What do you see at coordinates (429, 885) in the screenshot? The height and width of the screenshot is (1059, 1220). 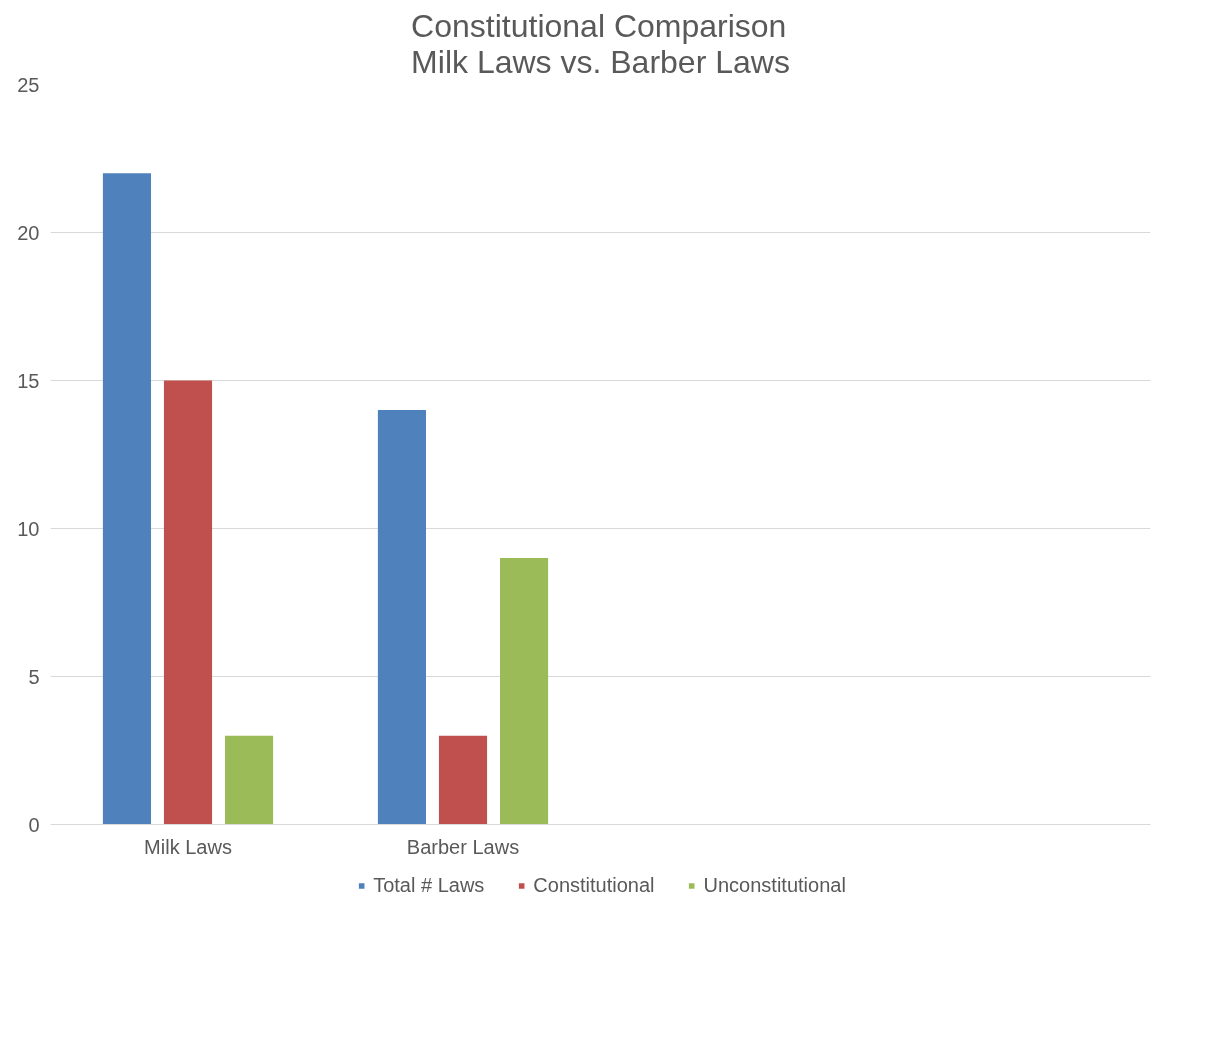 I see `legend-label: Total # Laws` at bounding box center [429, 885].